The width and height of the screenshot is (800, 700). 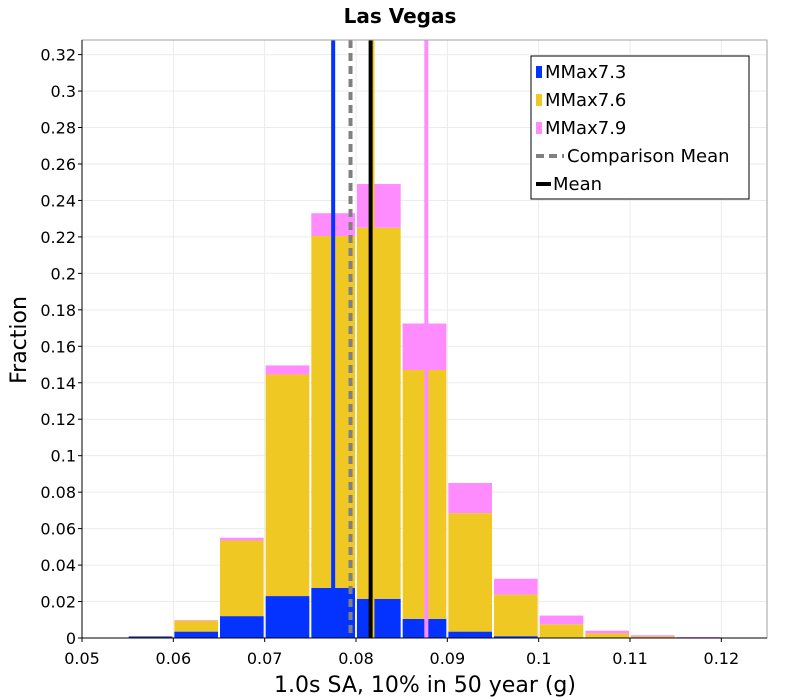 I want to click on x-tick-label: 0.06, so click(x=174, y=658).